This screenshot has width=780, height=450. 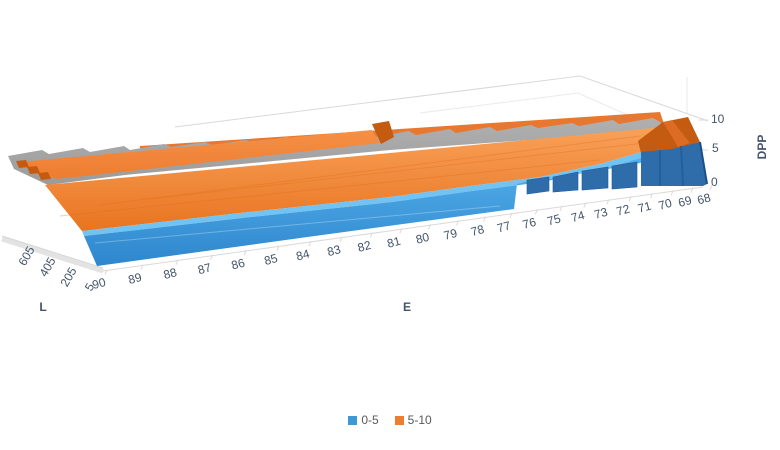 What do you see at coordinates (419, 420) in the screenshot?
I see `legend-label: 5-10` at bounding box center [419, 420].